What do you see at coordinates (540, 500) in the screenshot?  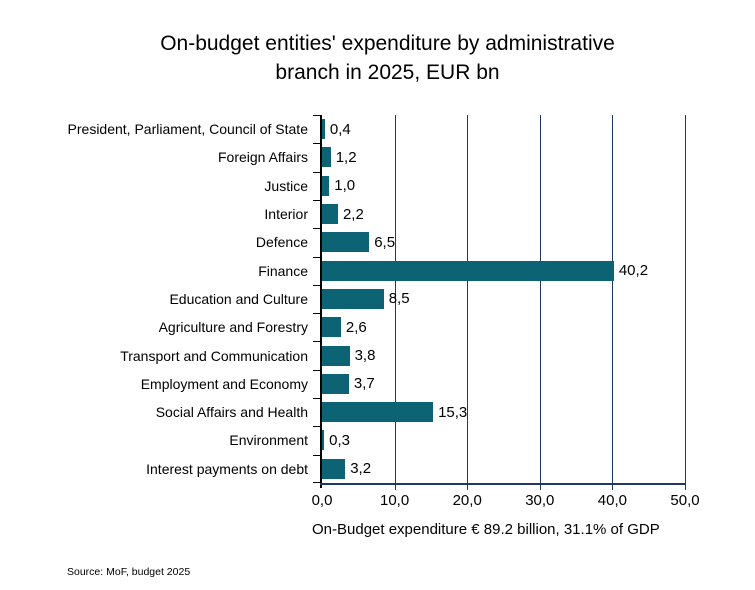 I see `x-tick-label: 30,0` at bounding box center [540, 500].